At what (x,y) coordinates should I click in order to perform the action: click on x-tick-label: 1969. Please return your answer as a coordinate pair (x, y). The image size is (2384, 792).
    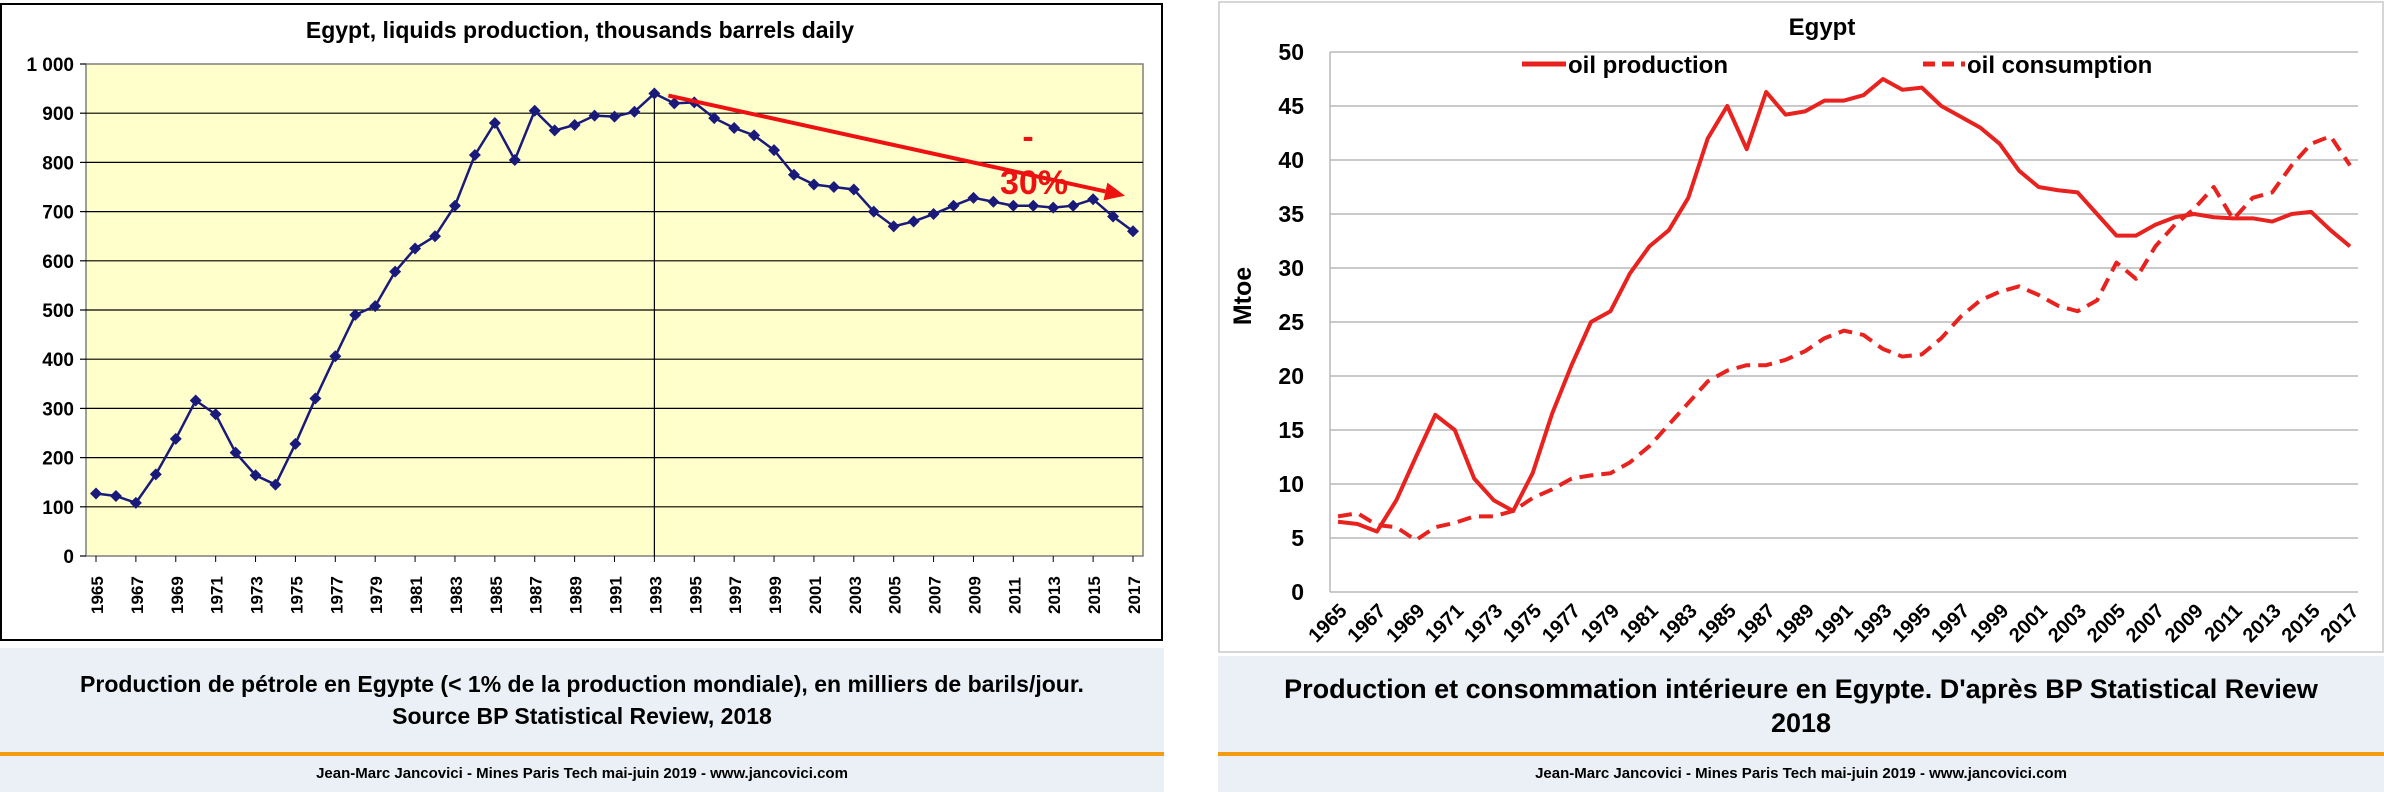
    Looking at the image, I should click on (177, 595).